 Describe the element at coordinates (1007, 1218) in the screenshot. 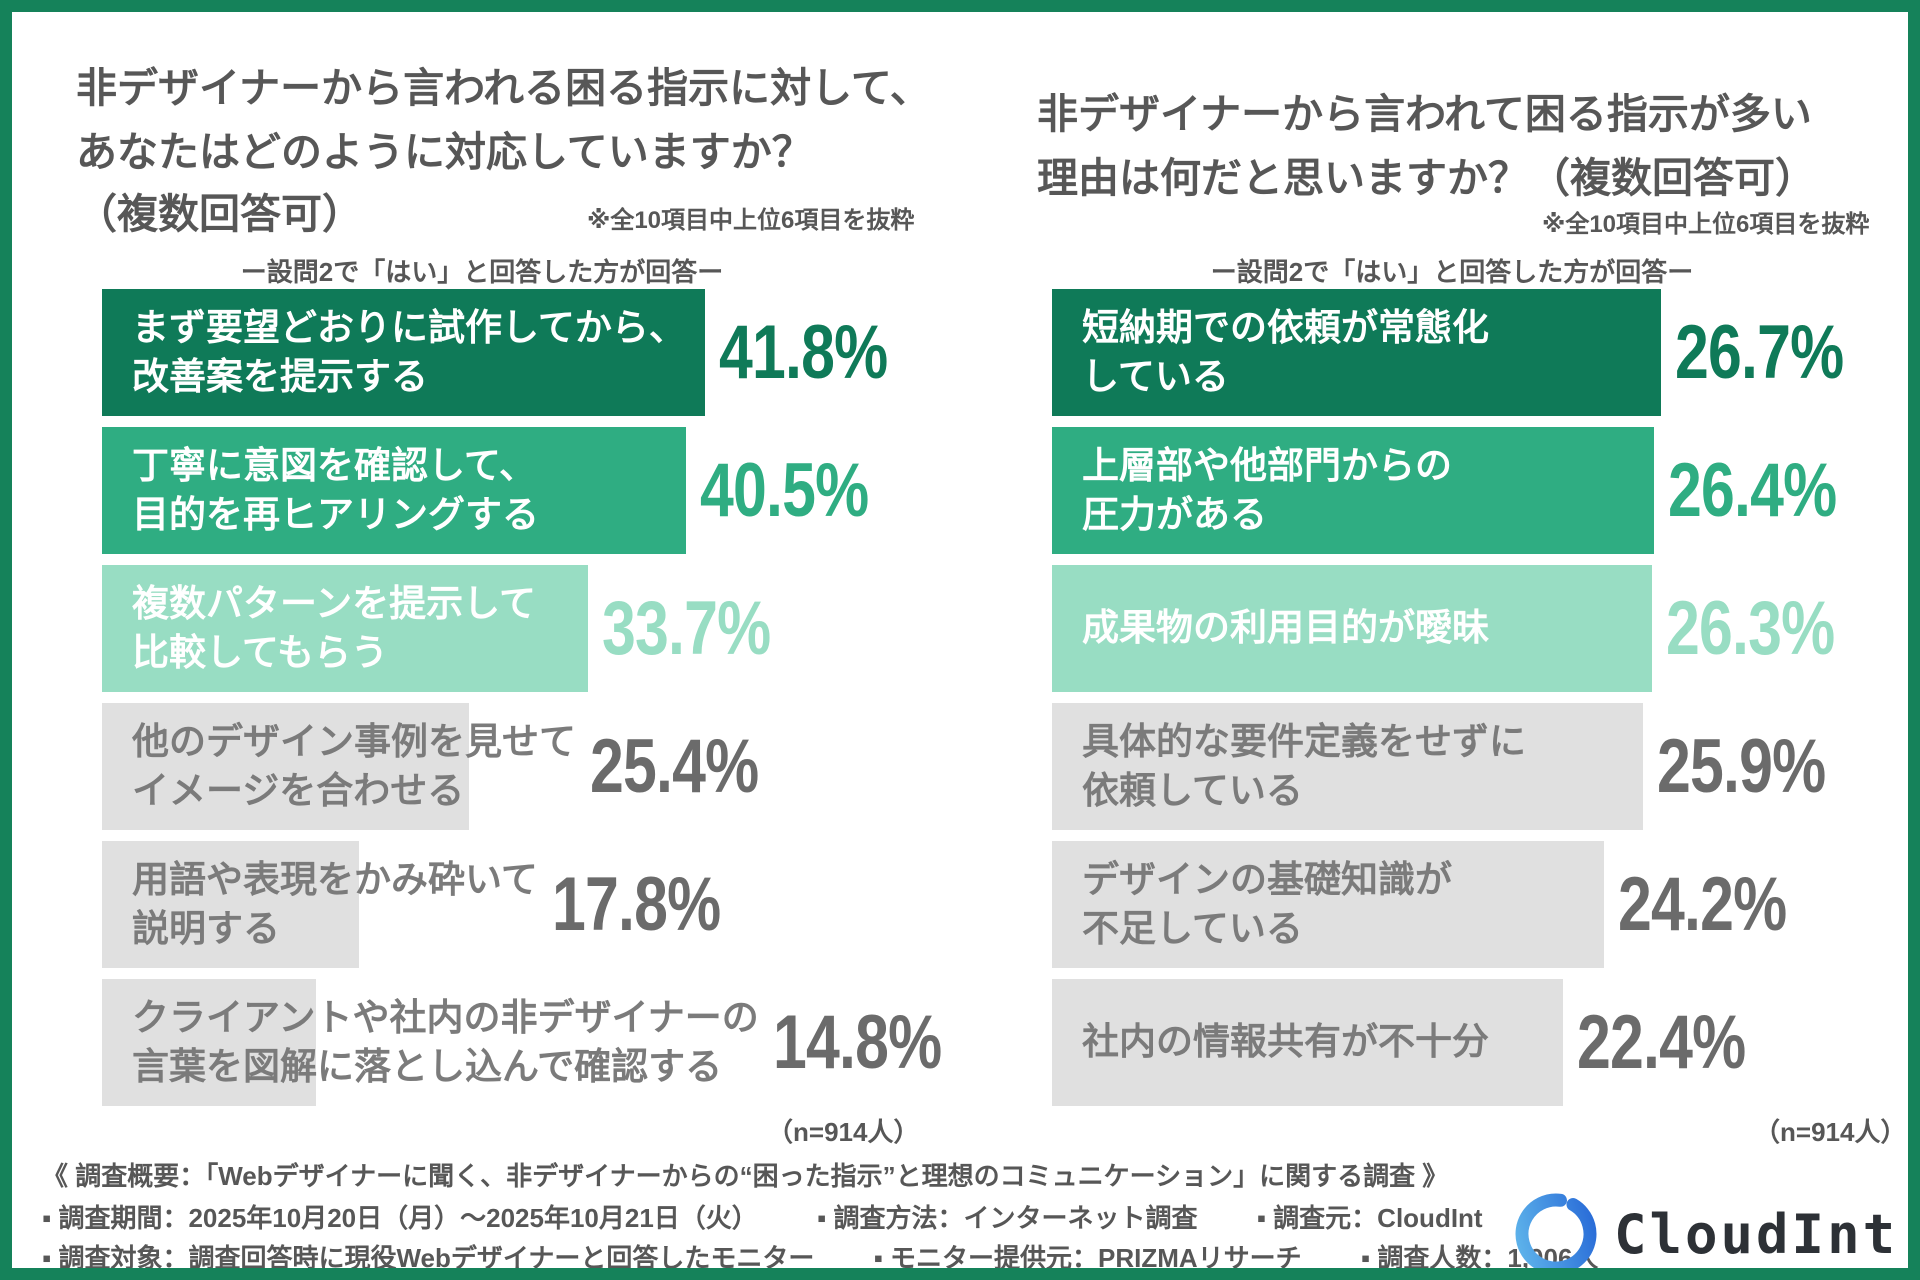

I see `survey-method: ▪ 調査方法：インターネット調査` at that location.